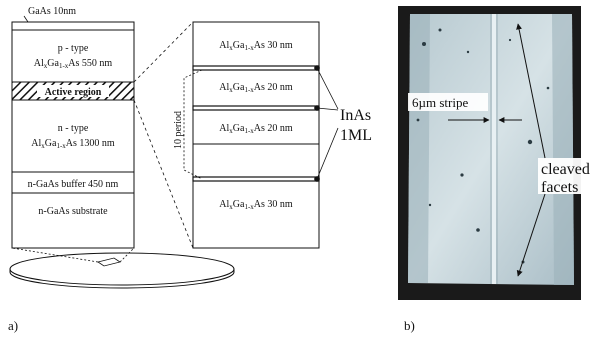 The image size is (604, 345). I want to click on detail-layer-2: AlxGa1-xAs 20 nm, so click(256, 88).